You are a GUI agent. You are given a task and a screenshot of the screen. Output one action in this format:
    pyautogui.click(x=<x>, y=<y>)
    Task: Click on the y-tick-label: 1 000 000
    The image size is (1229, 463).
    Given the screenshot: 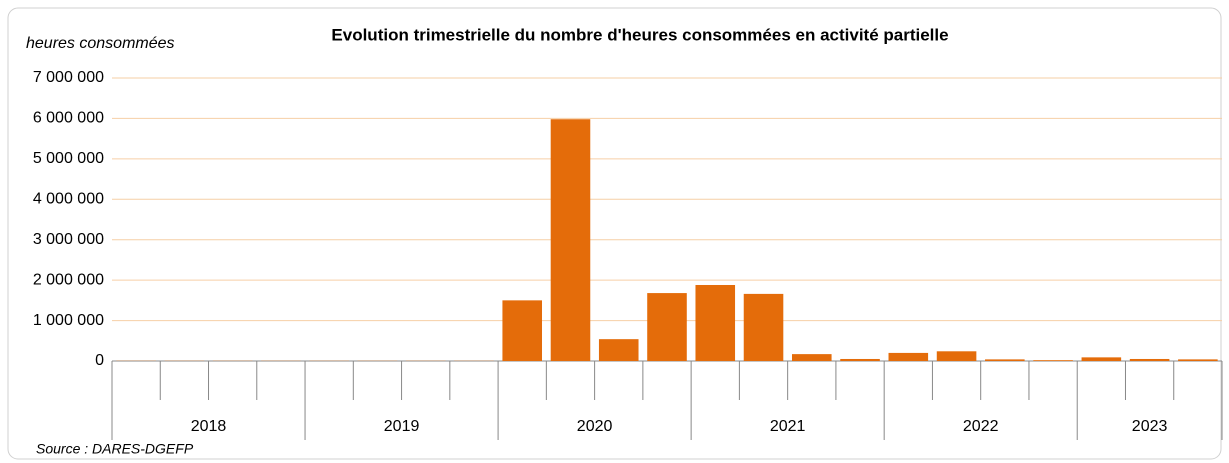 What is the action you would take?
    pyautogui.click(x=68, y=320)
    